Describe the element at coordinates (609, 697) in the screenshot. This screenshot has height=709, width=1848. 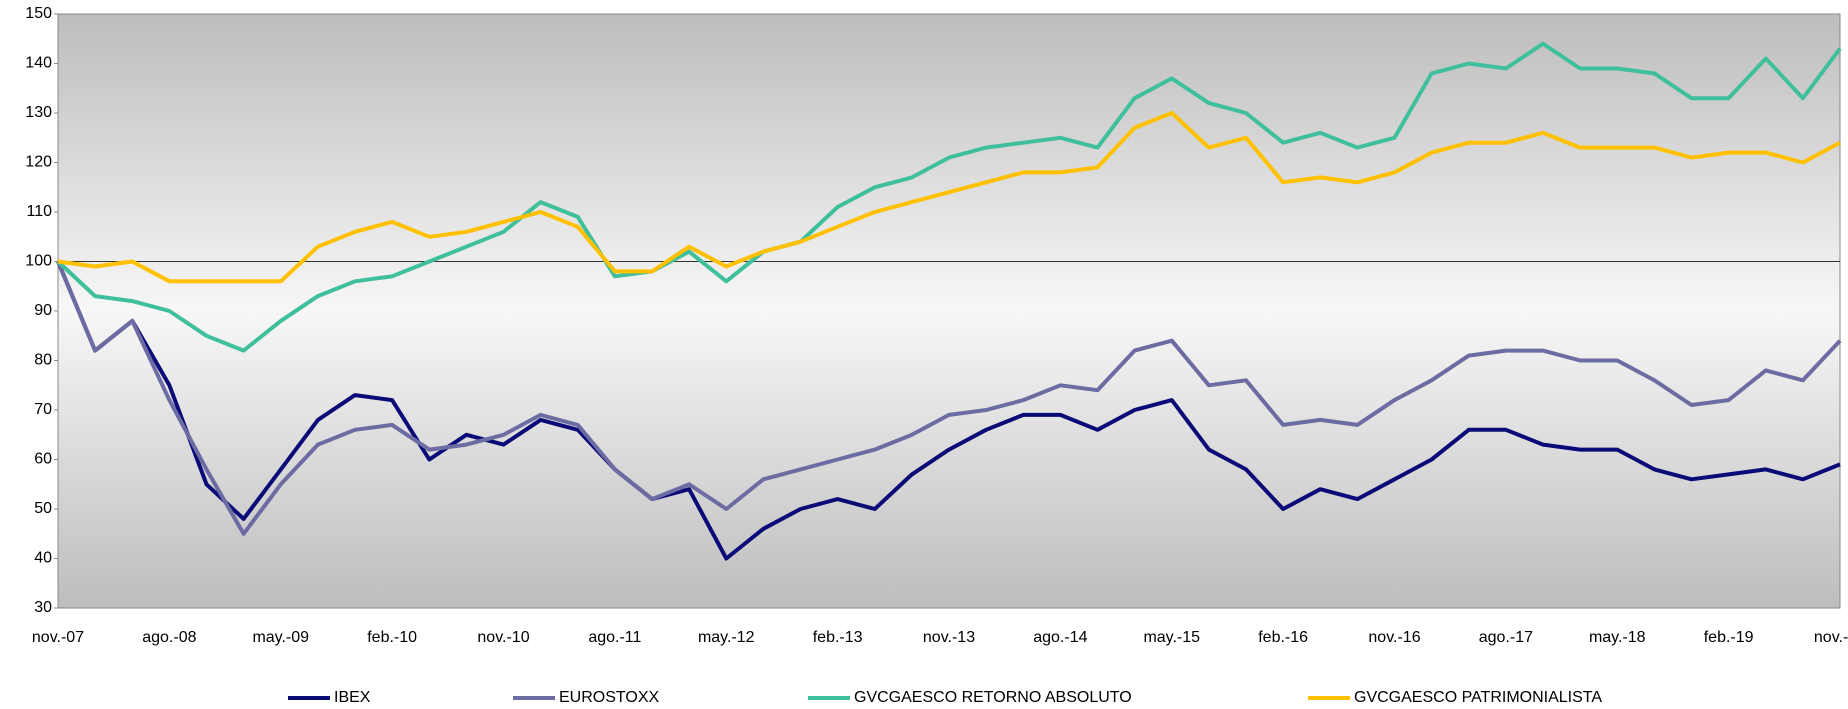
I see `legend-label: EUROSTOXX` at that location.